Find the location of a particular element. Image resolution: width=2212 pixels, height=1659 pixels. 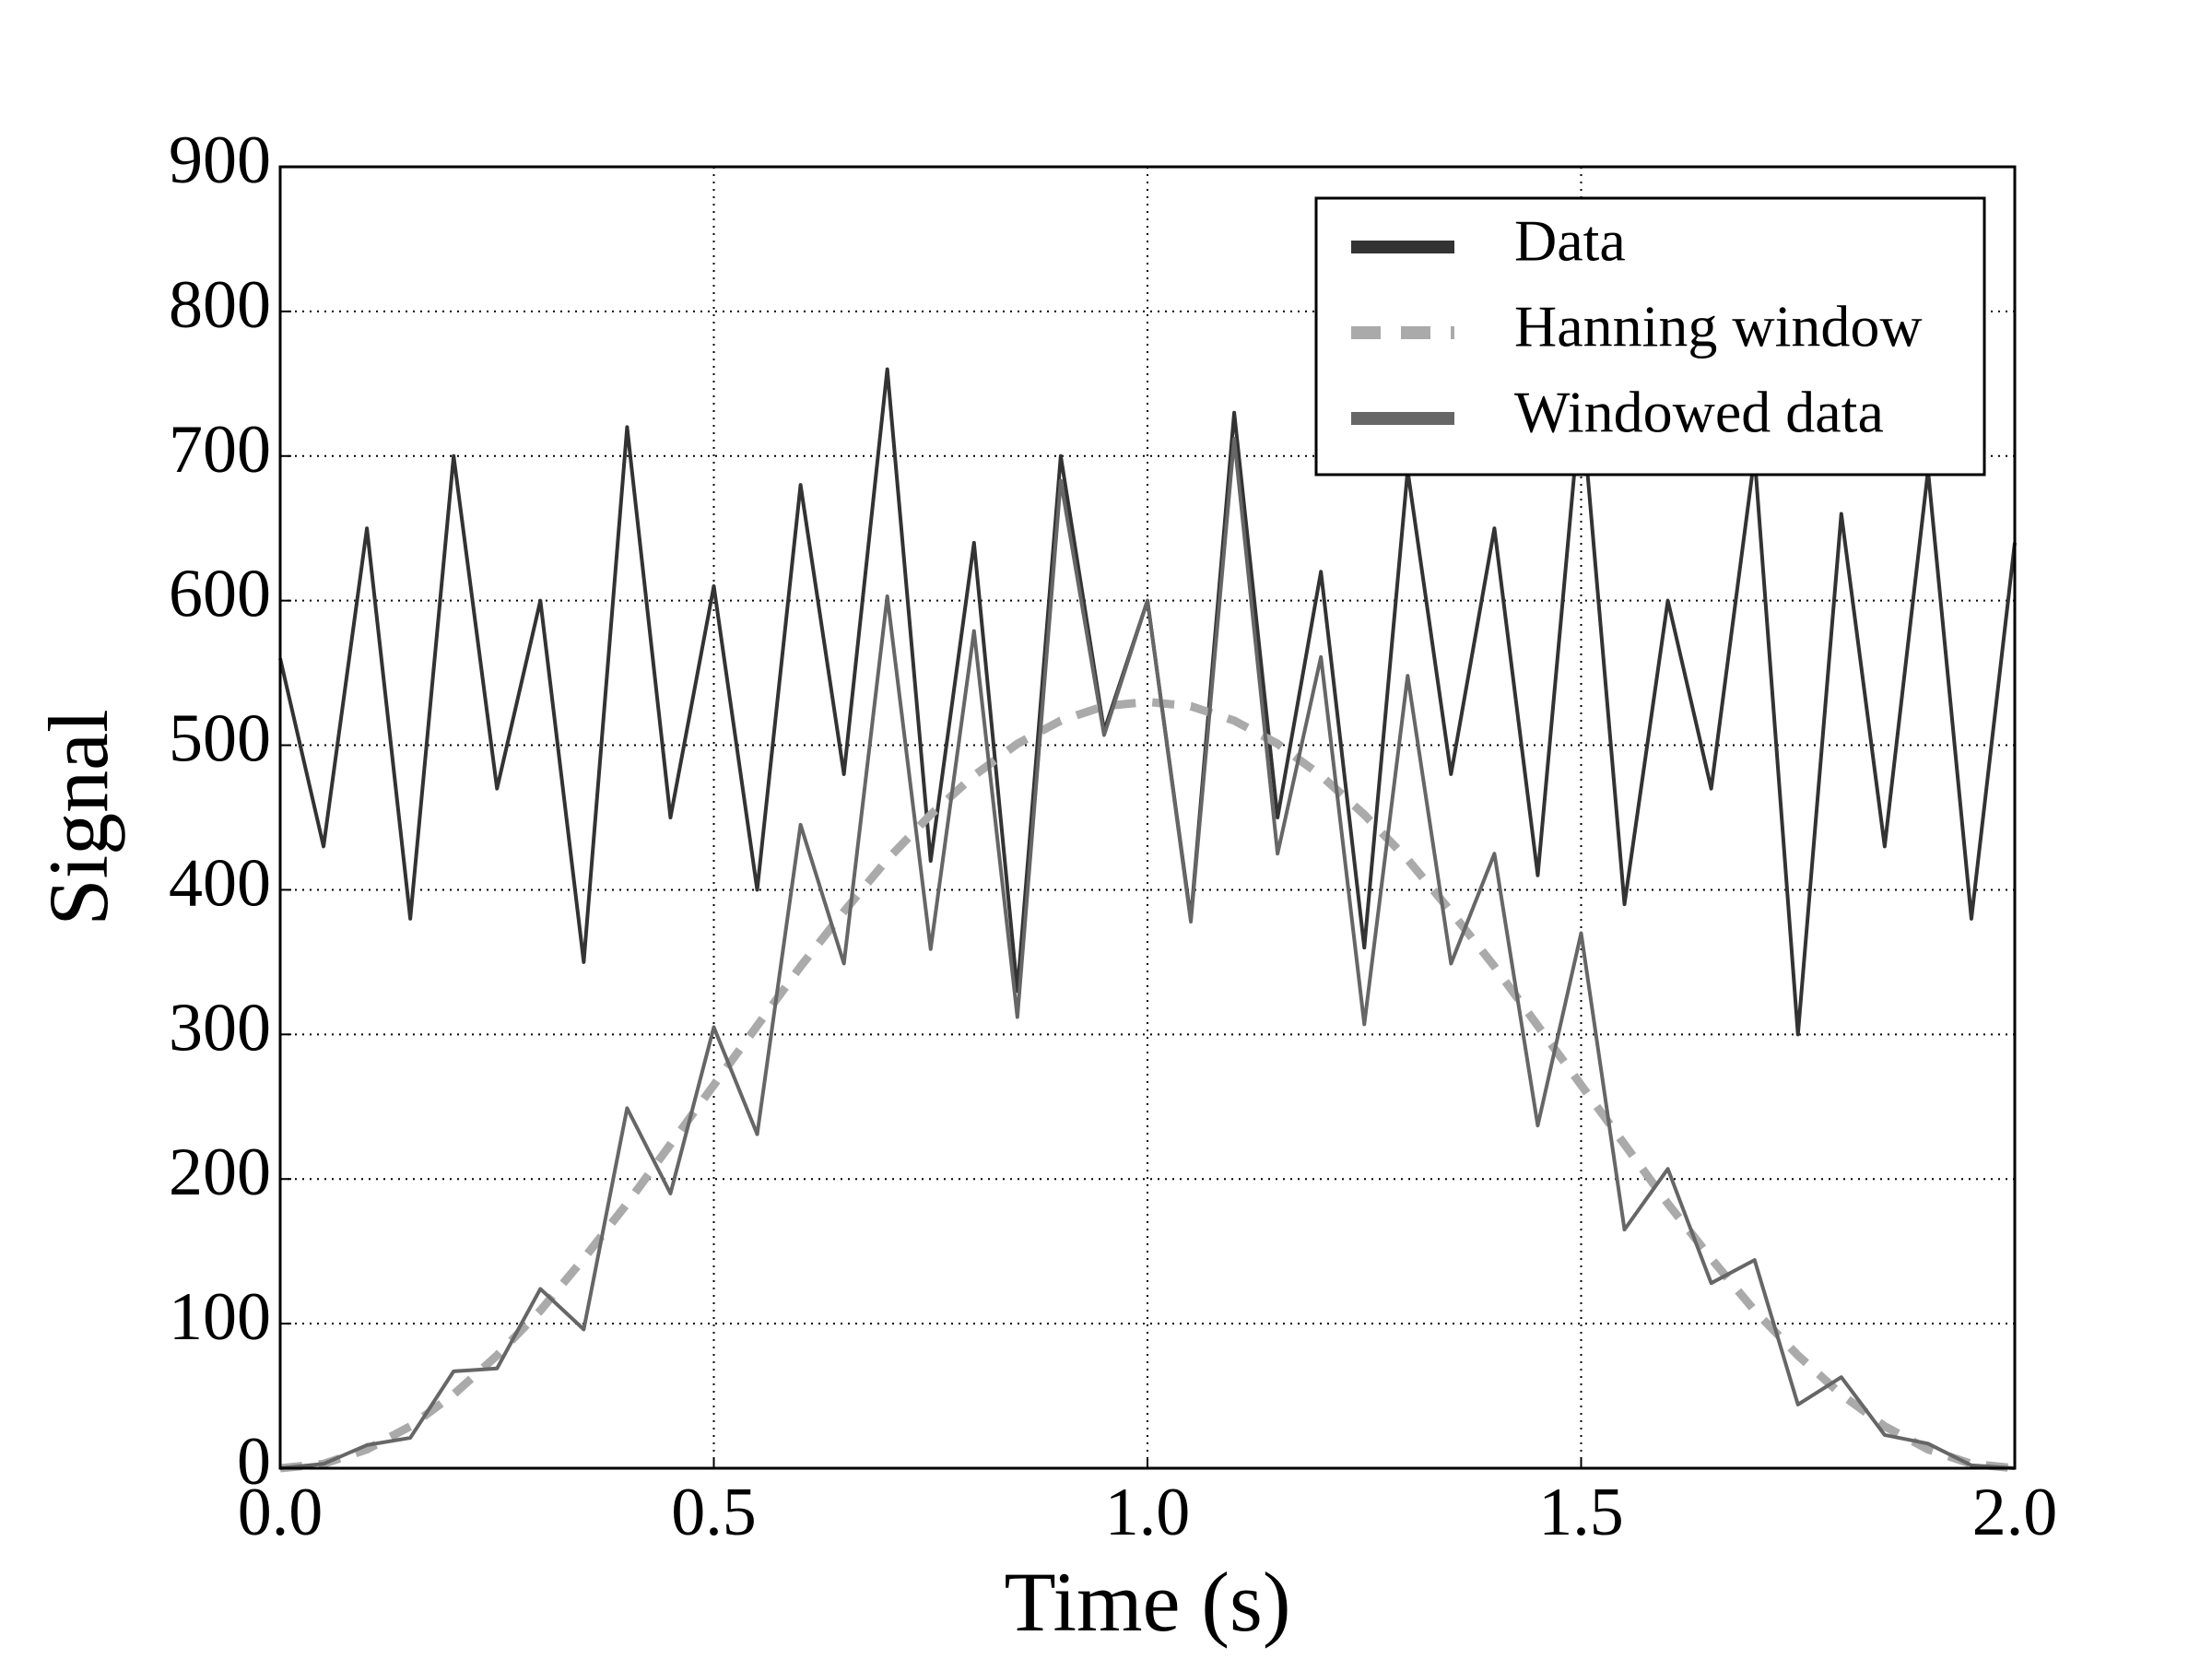

legend-label: Windowed data is located at coordinates (1699, 412).